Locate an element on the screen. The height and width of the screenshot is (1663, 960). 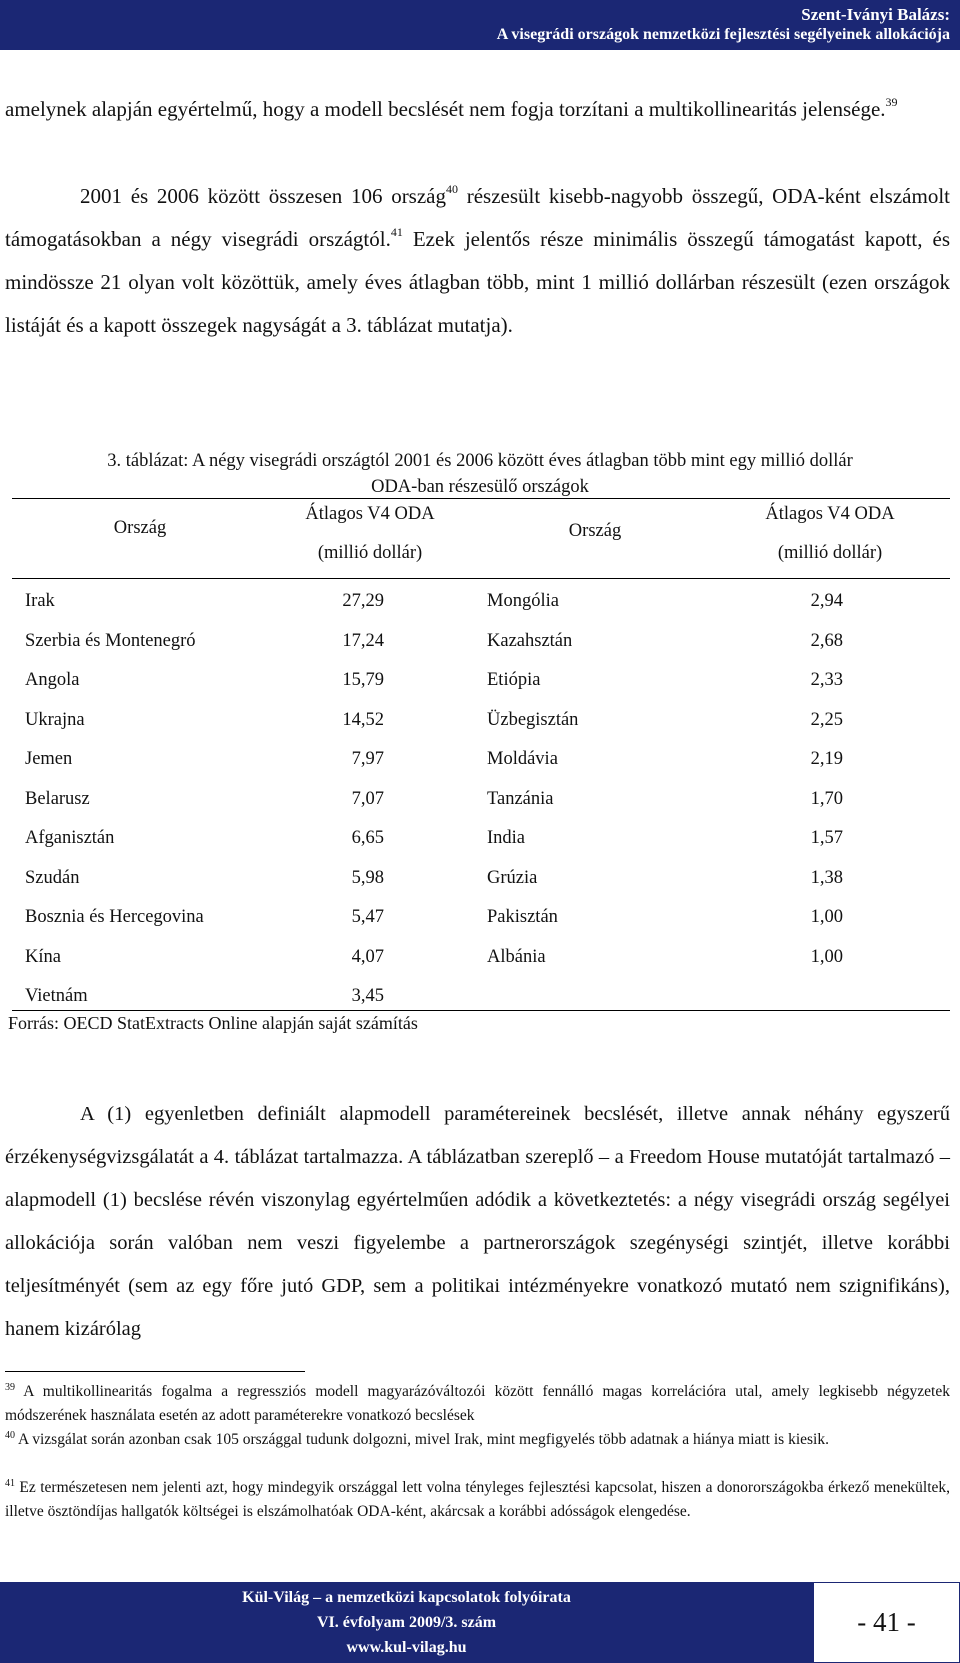
table-right-country-7: Grúzia is located at coordinates (512, 878).